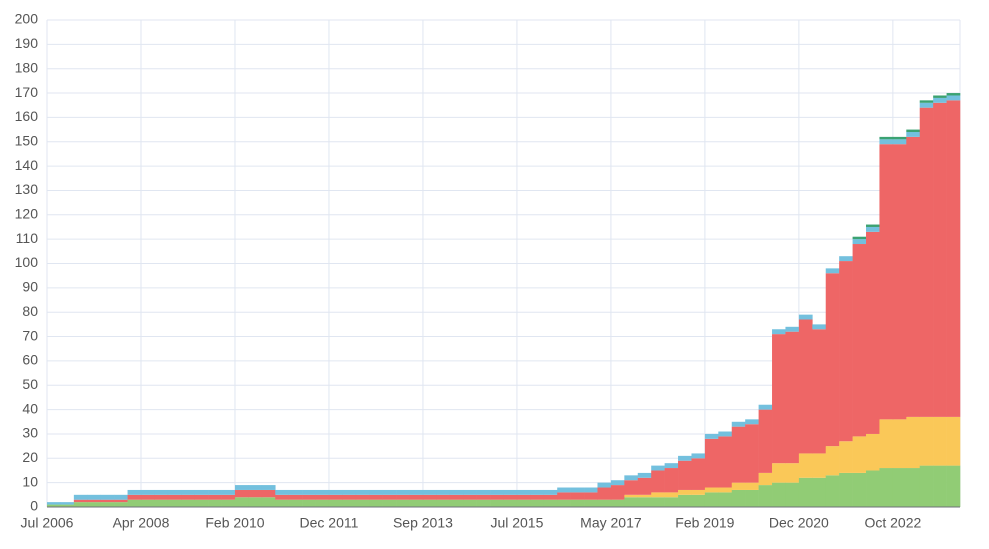  Describe the element at coordinates (27, 116) in the screenshot. I see `y-tick-label: 160` at that location.